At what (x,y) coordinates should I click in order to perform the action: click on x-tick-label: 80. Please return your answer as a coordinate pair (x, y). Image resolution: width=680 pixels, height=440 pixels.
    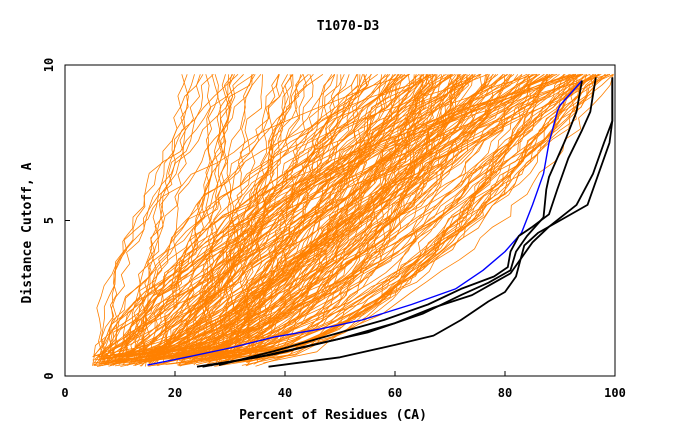
    Looking at the image, I should click on (505, 393).